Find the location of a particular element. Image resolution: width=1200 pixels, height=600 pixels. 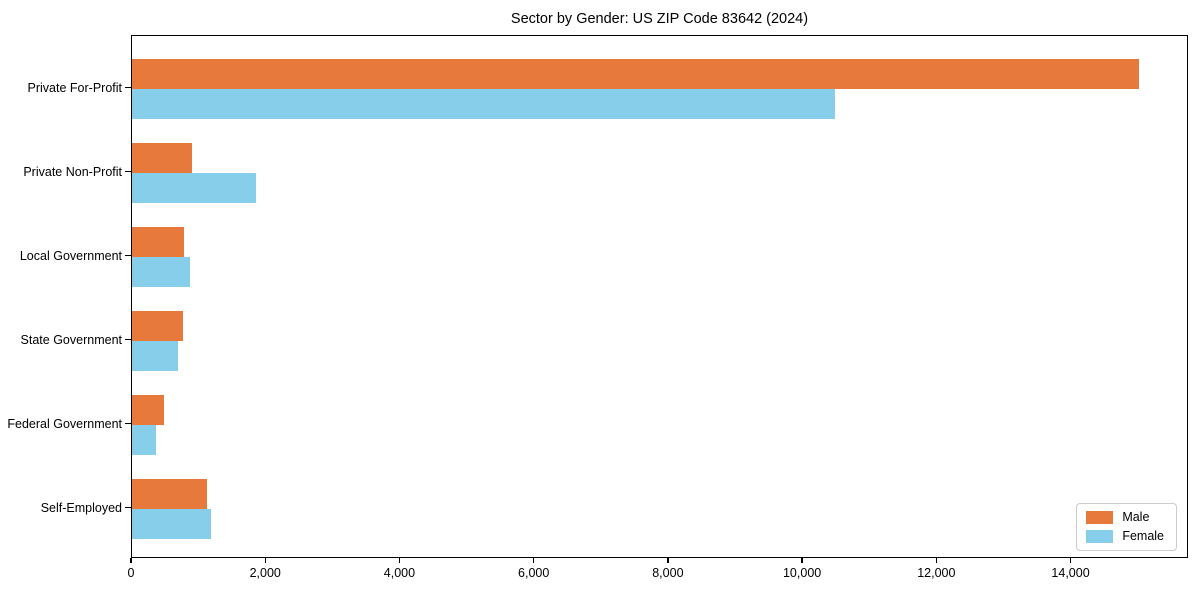

x-axis-label: 8,000 is located at coordinates (668, 573).